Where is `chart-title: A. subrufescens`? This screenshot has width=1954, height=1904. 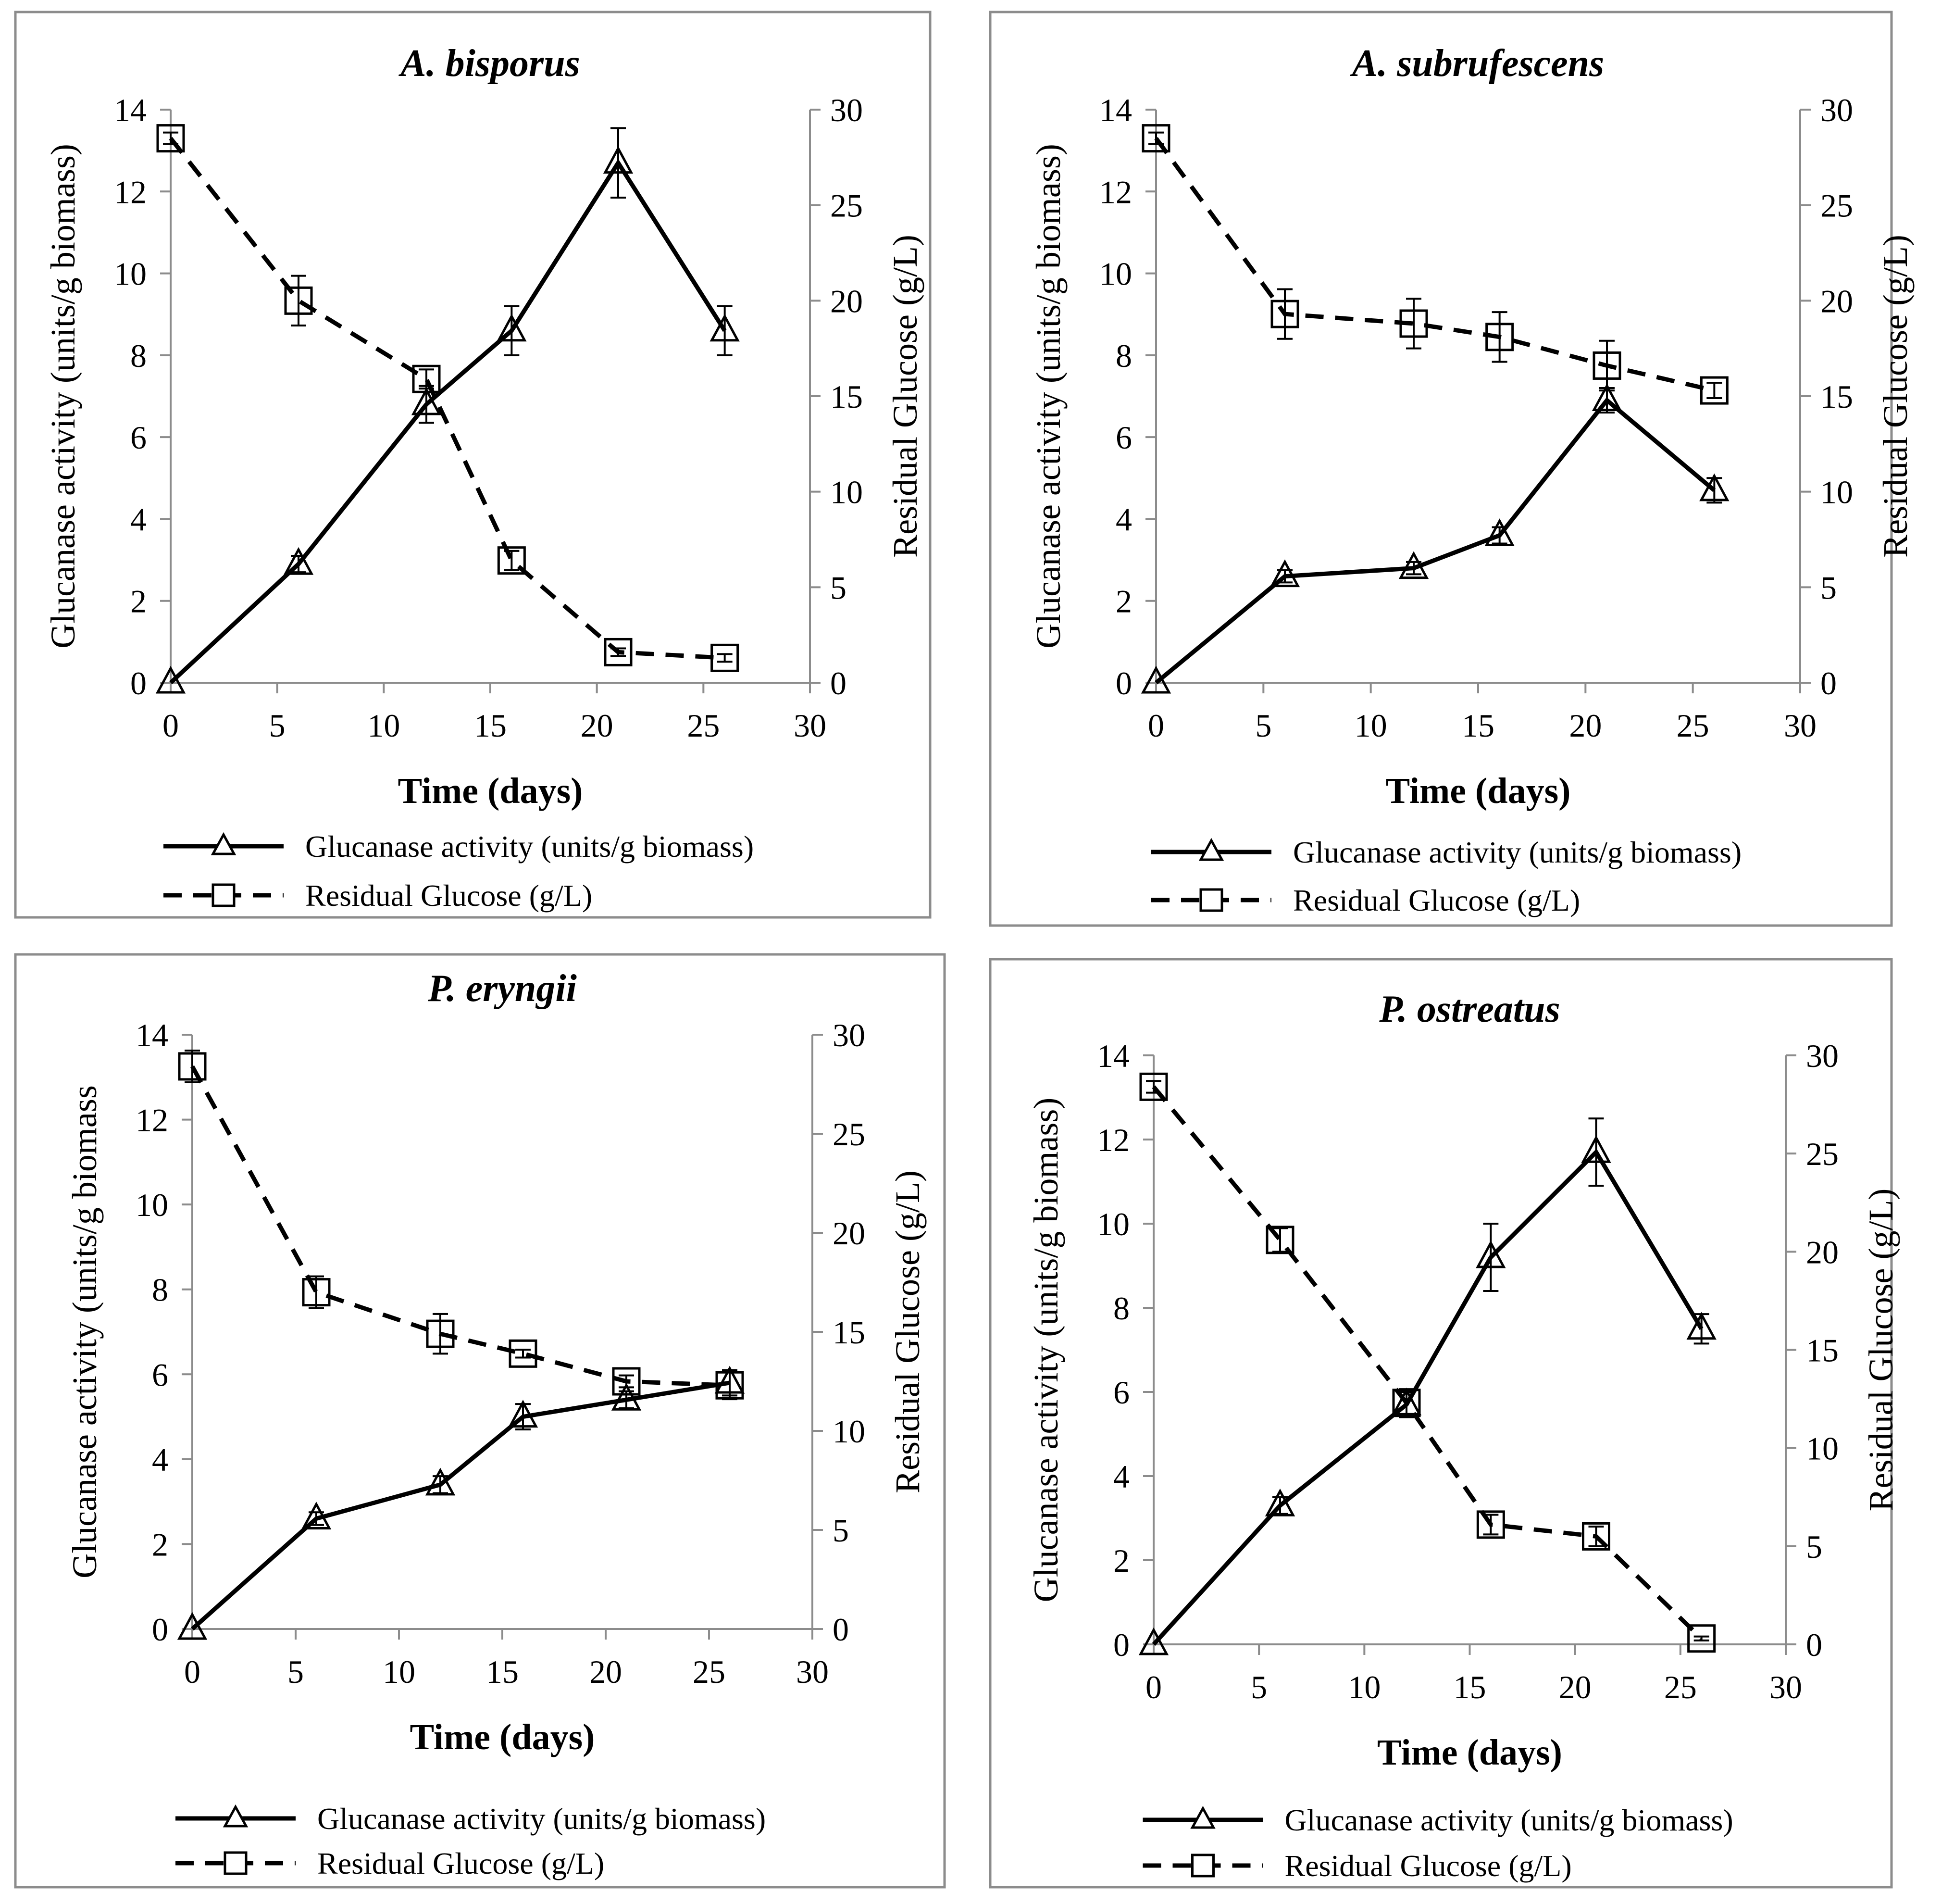 chart-title: A. subrufescens is located at coordinates (1477, 63).